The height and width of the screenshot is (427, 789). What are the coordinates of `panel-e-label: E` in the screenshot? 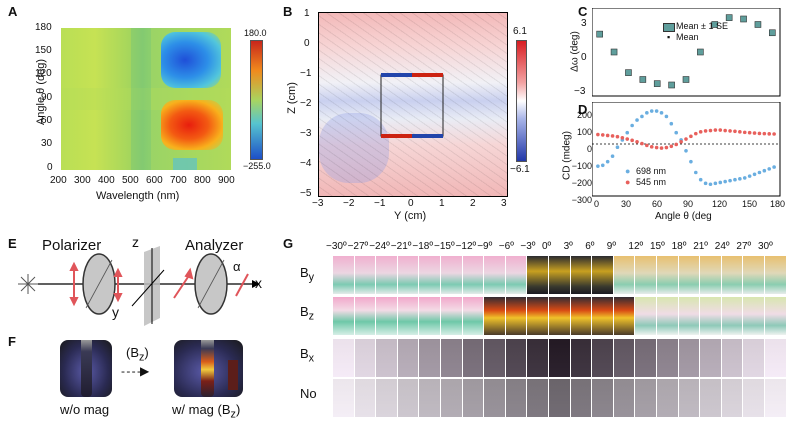 It's located at (12, 243).